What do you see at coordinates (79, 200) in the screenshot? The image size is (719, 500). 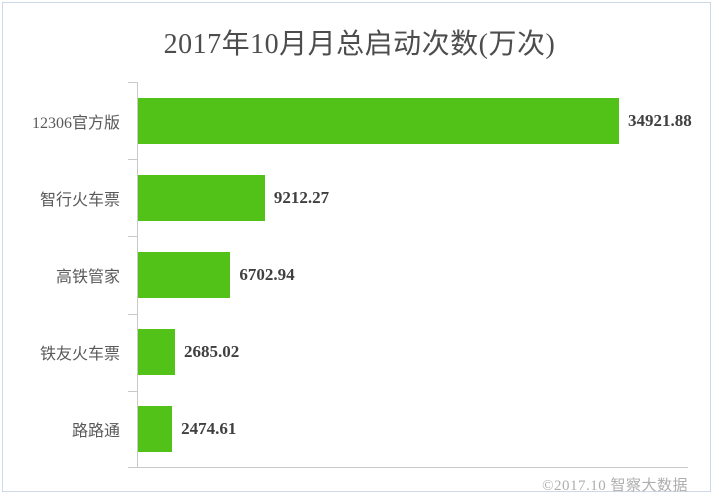 I see `category-label: 智行火车票` at bounding box center [79, 200].